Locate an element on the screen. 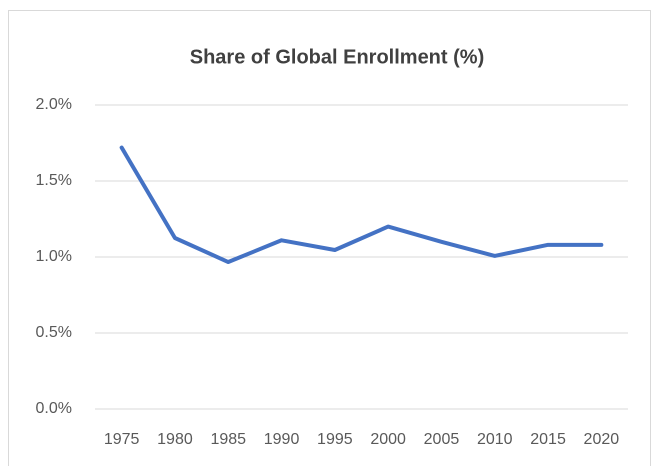 The image size is (655, 466). x-tick-label: 2005 is located at coordinates (442, 439).